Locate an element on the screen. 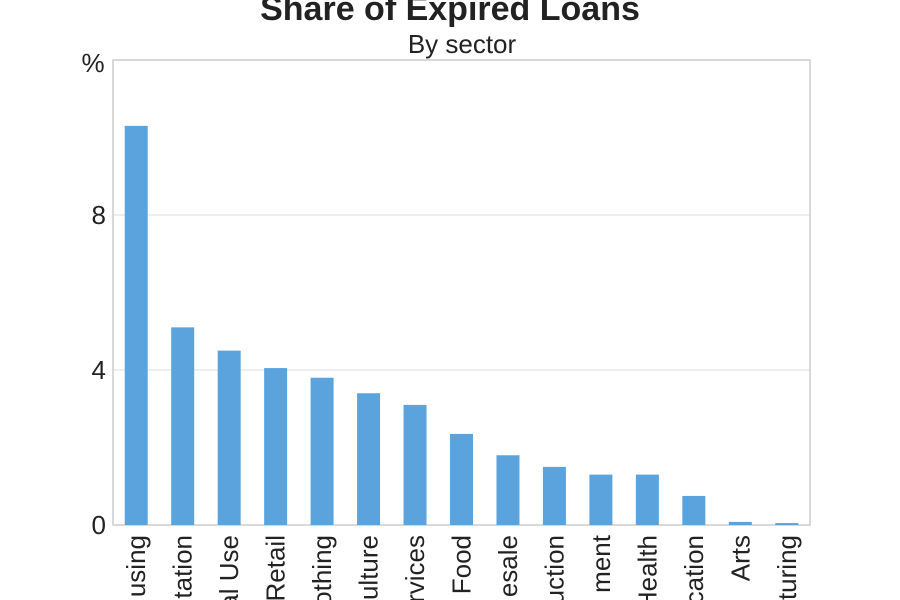  y-tick-label: 4 is located at coordinates (99, 370).